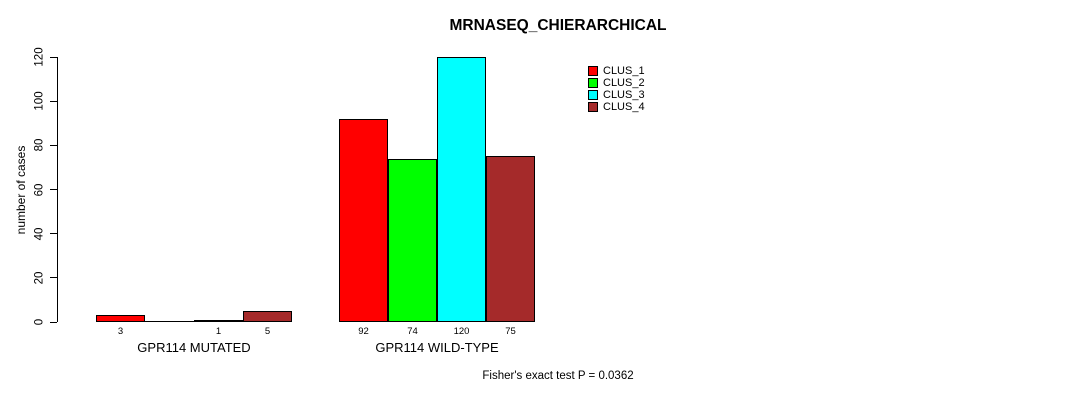 The image size is (1090, 400). What do you see at coordinates (412, 331) in the screenshot?
I see `bar-value-label: 74` at bounding box center [412, 331].